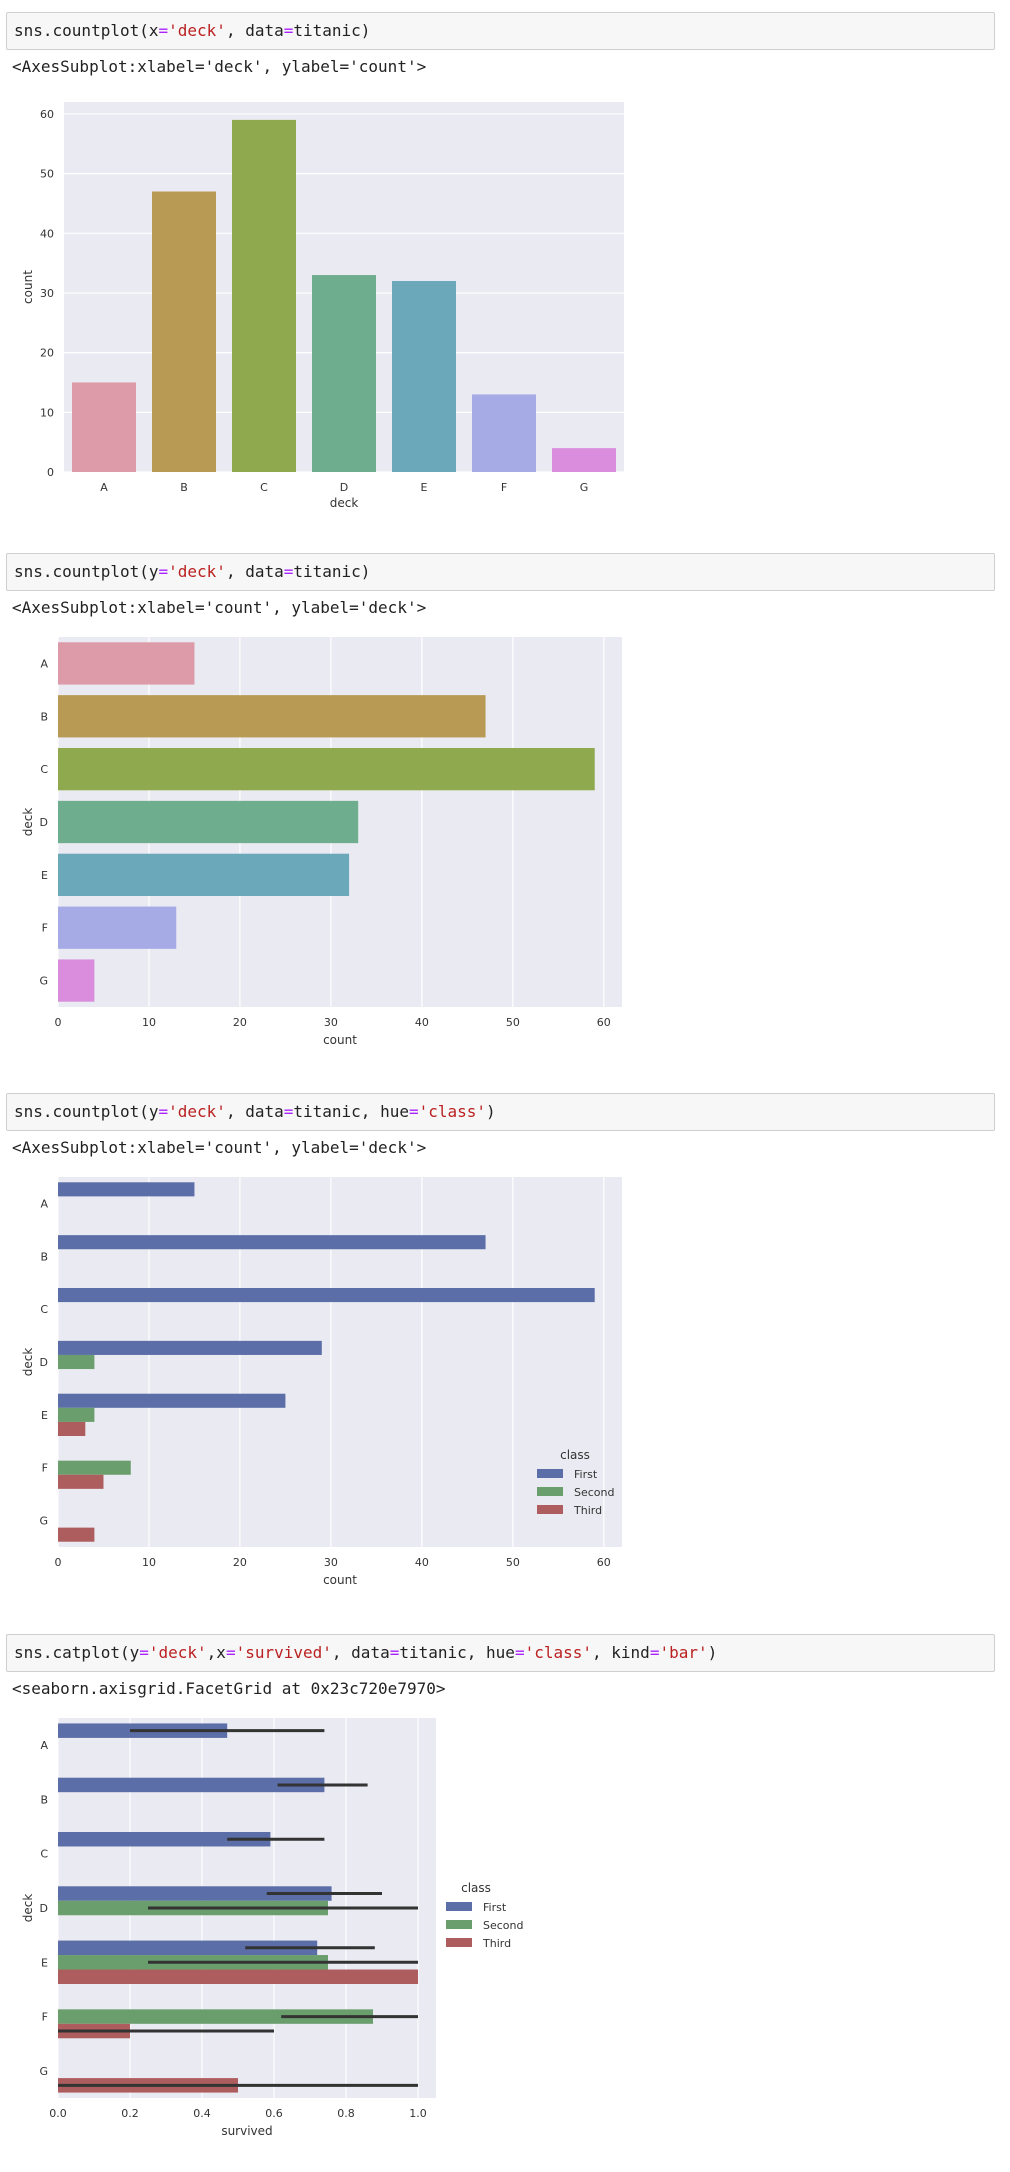 Image resolution: width=1010 pixels, height=2172 pixels. I want to click on x-tick-label: A, so click(104, 487).